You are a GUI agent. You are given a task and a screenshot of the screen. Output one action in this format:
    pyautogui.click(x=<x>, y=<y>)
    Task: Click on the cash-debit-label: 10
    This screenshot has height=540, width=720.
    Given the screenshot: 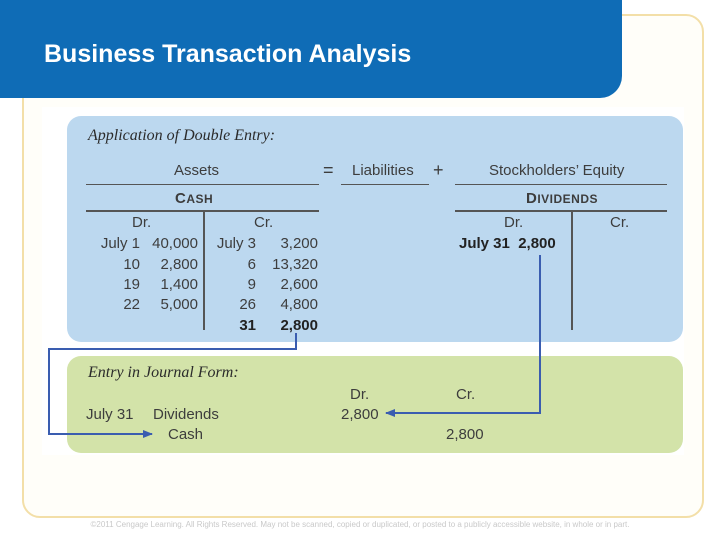 What is the action you would take?
    pyautogui.click(x=131, y=264)
    